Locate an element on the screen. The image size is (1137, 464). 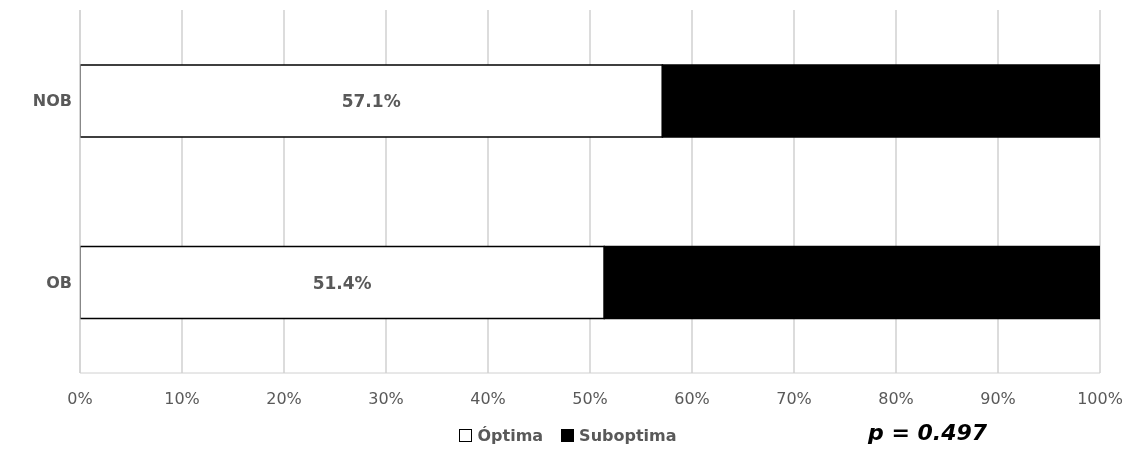
text: p = 0.497 is located at coordinates (928, 432).